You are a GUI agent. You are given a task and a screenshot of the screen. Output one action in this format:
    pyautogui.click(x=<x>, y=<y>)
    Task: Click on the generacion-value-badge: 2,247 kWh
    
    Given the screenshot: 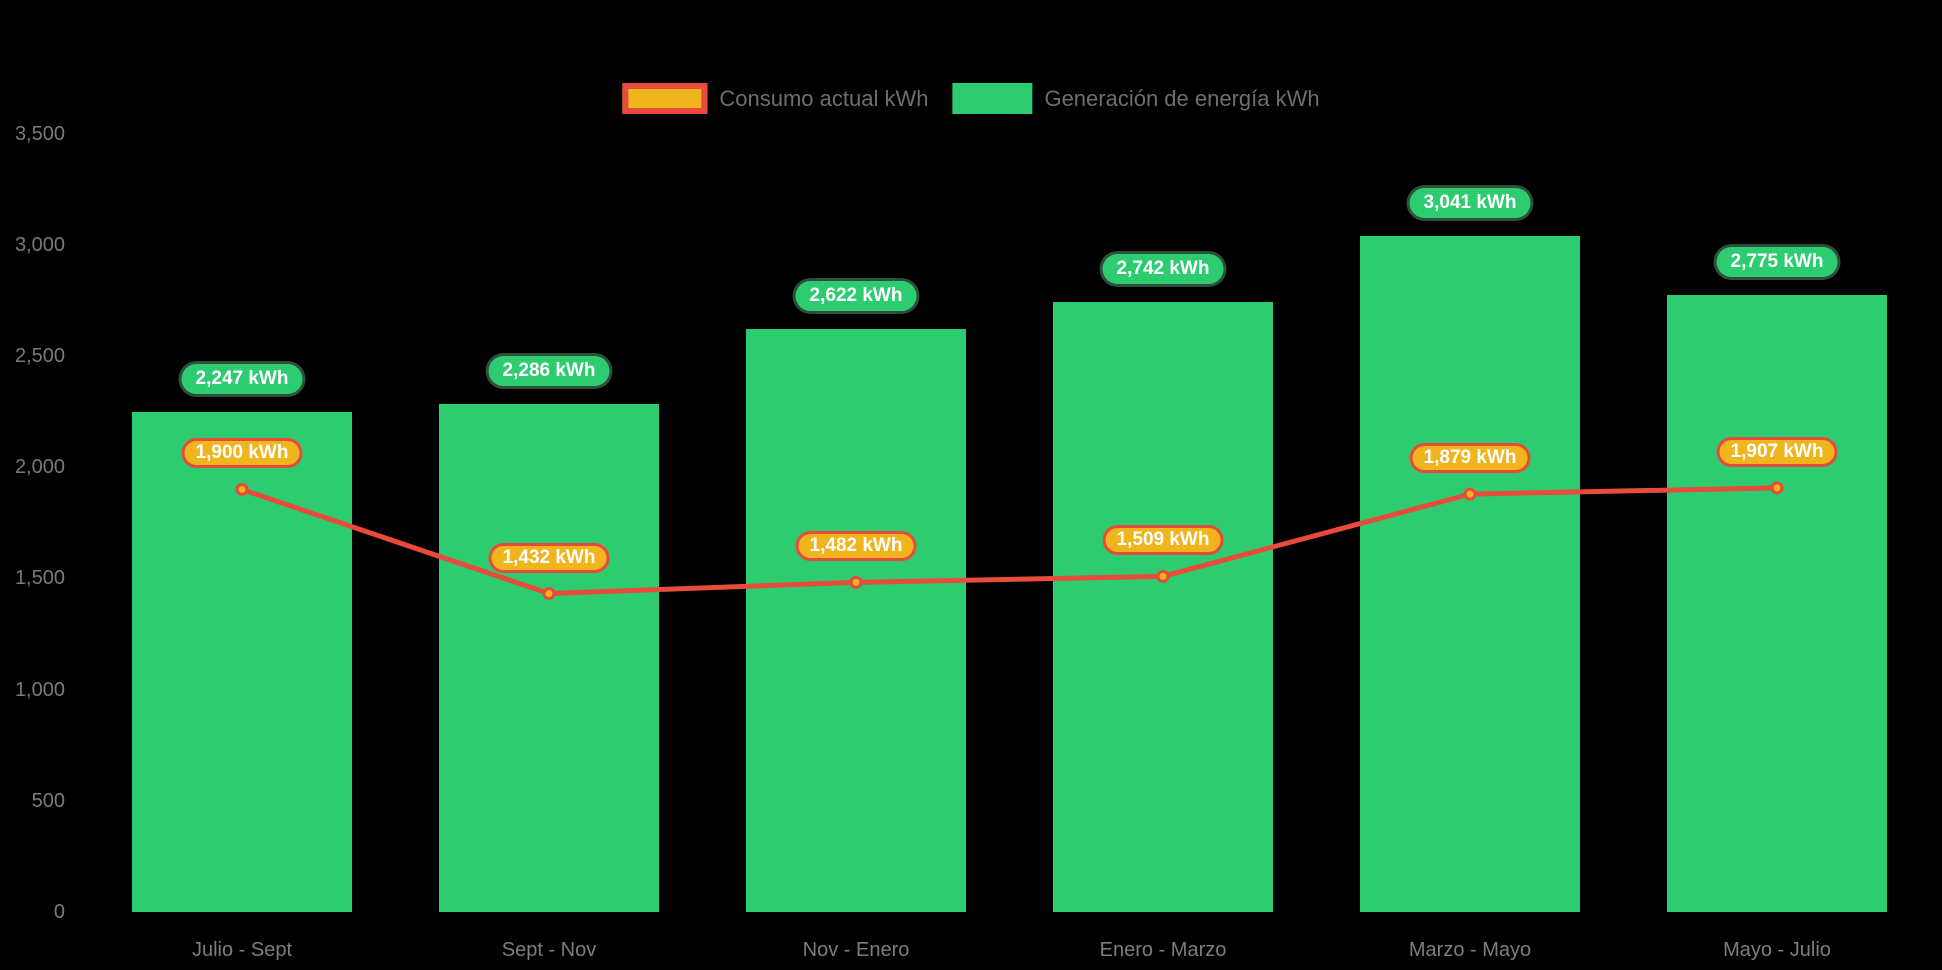 What is the action you would take?
    pyautogui.click(x=242, y=379)
    